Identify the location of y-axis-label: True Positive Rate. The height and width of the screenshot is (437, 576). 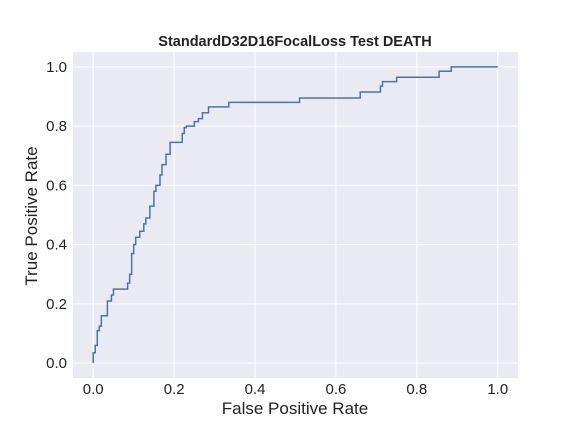
(31, 215).